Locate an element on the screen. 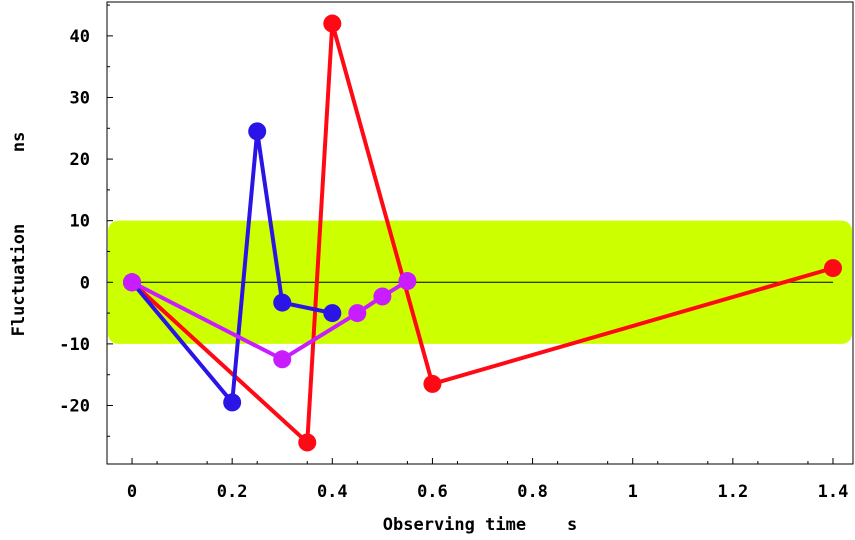 The height and width of the screenshot is (540, 855). x-tick-label: 0.2 is located at coordinates (232, 492).